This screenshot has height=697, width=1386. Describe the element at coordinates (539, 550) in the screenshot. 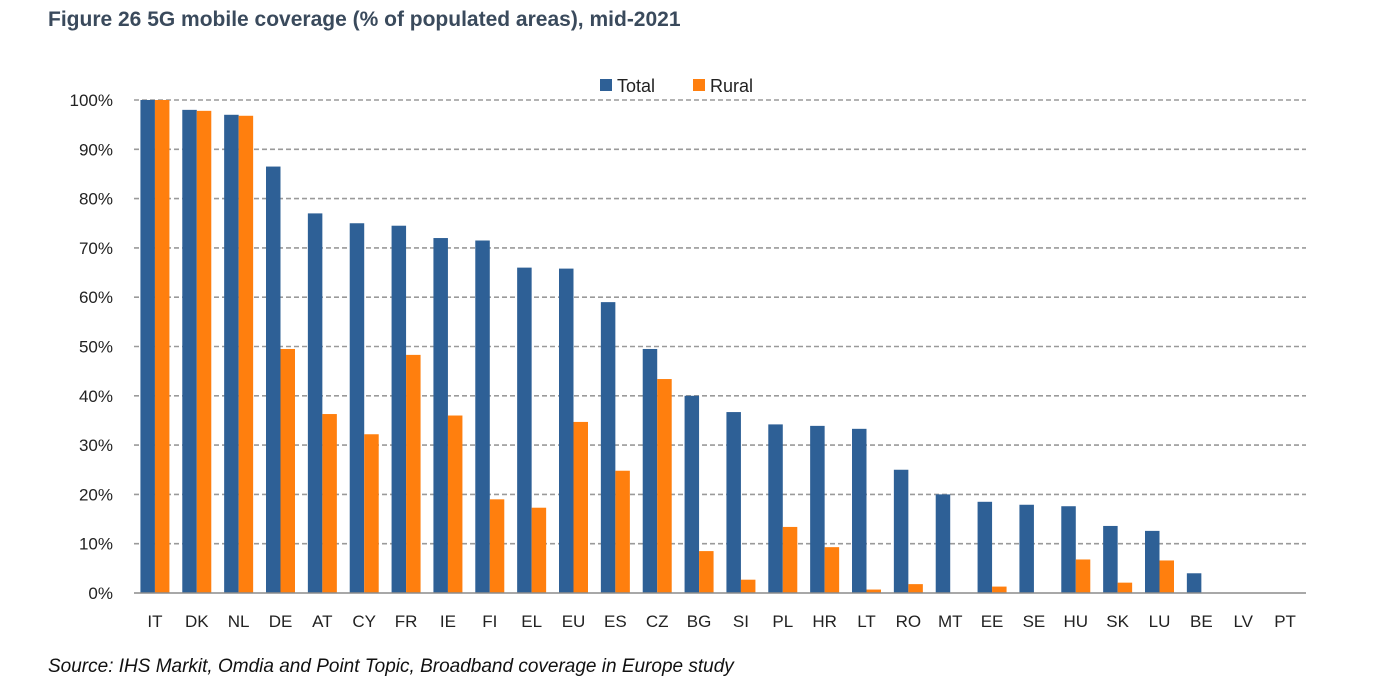

I see `bar-rural-el` at that location.